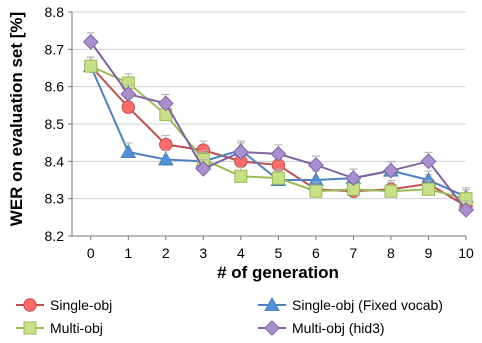 Image resolution: width=482 pixels, height=343 pixels. Describe the element at coordinates (166, 253) in the screenshot. I see `x-tick-label: 2` at that location.